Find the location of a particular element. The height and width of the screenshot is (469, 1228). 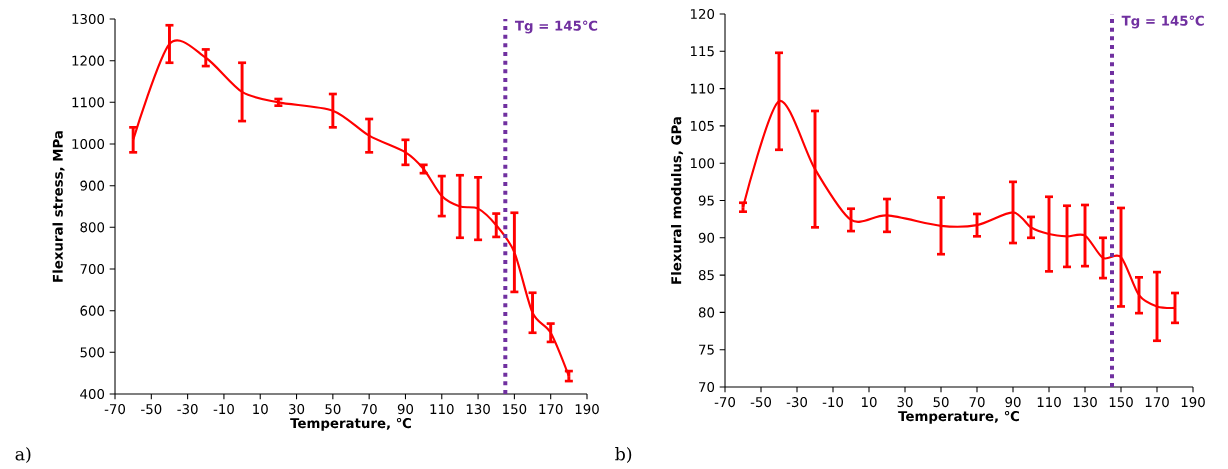

y-tick-label: 110 is located at coordinates (702, 88).